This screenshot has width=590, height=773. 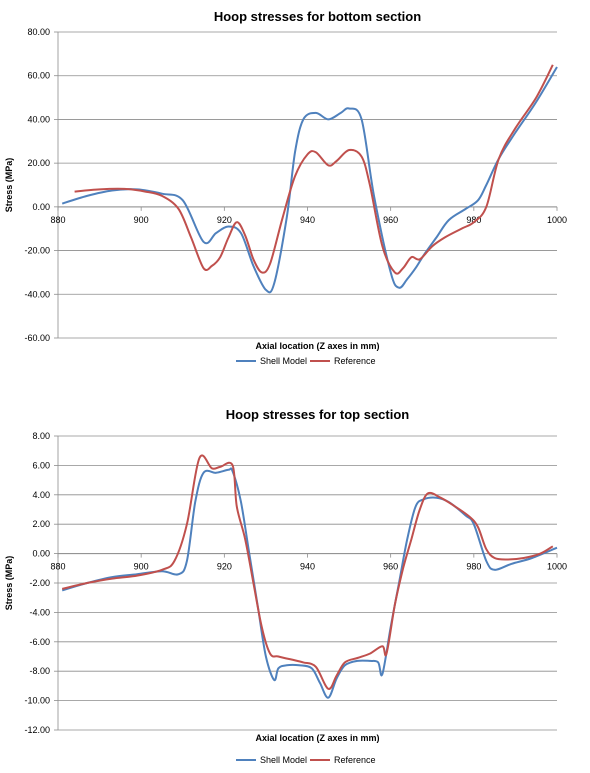 What do you see at coordinates (41, 436) in the screenshot?
I see `y-tick-label: 8.00` at bounding box center [41, 436].